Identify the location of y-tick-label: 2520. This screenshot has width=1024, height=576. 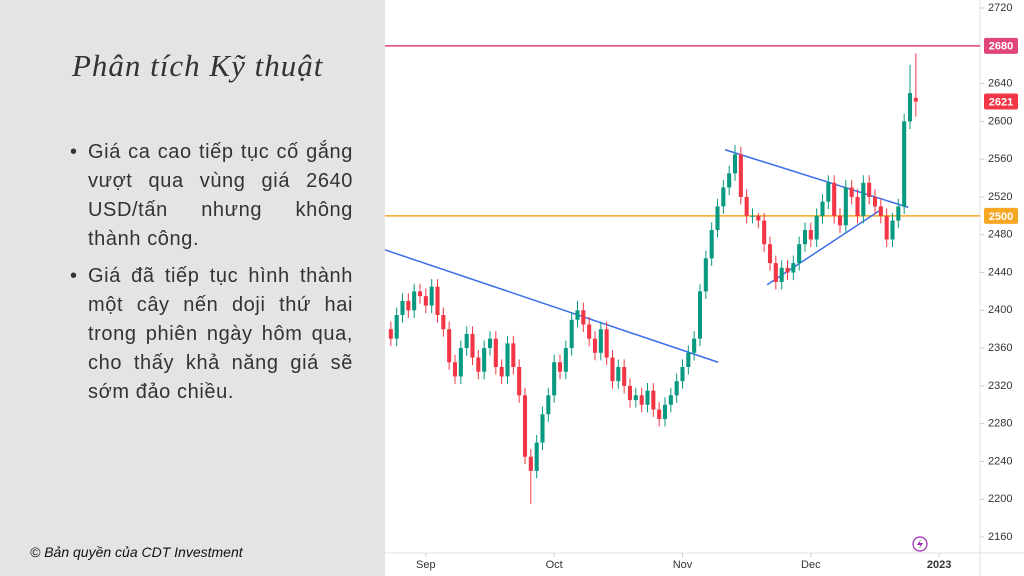
(1000, 197).